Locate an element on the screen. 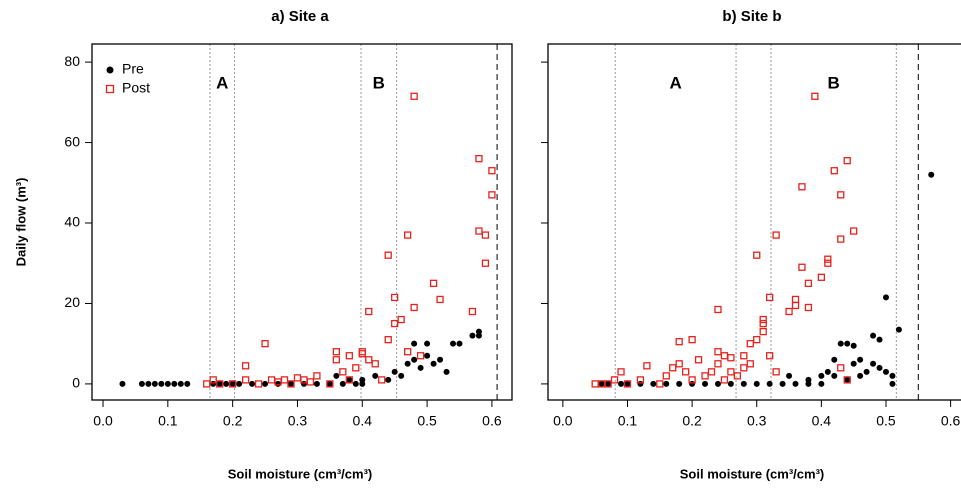  region-label: B is located at coordinates (834, 82).